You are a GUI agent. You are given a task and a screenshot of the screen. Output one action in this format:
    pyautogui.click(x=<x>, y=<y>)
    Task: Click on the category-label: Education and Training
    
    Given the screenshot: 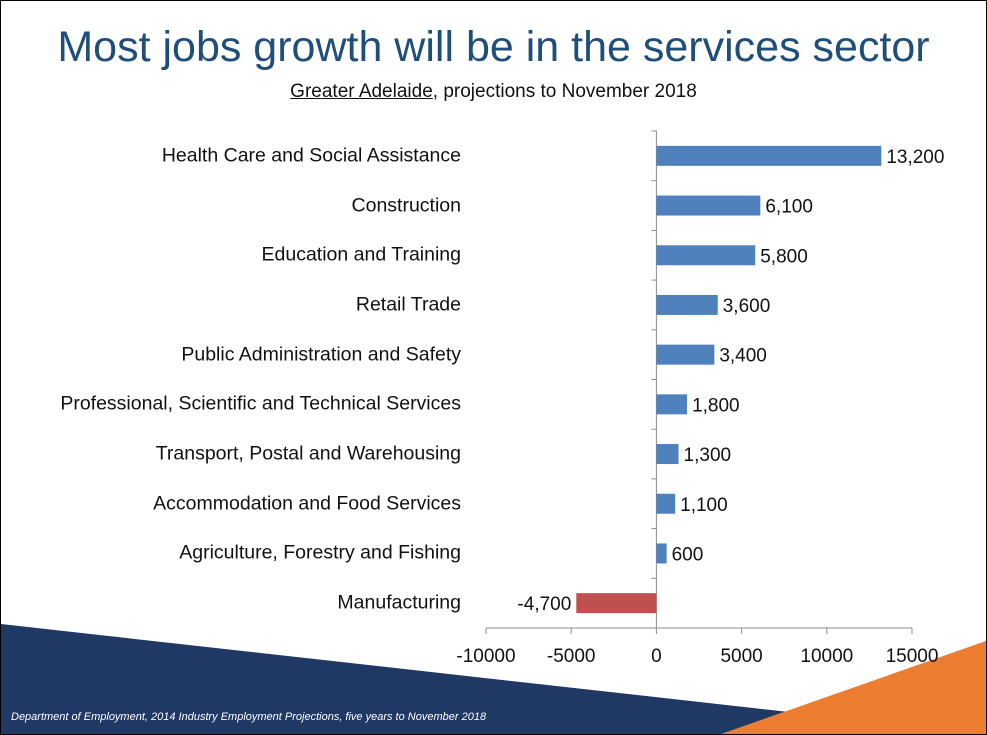 What is the action you would take?
    pyautogui.click(x=361, y=254)
    